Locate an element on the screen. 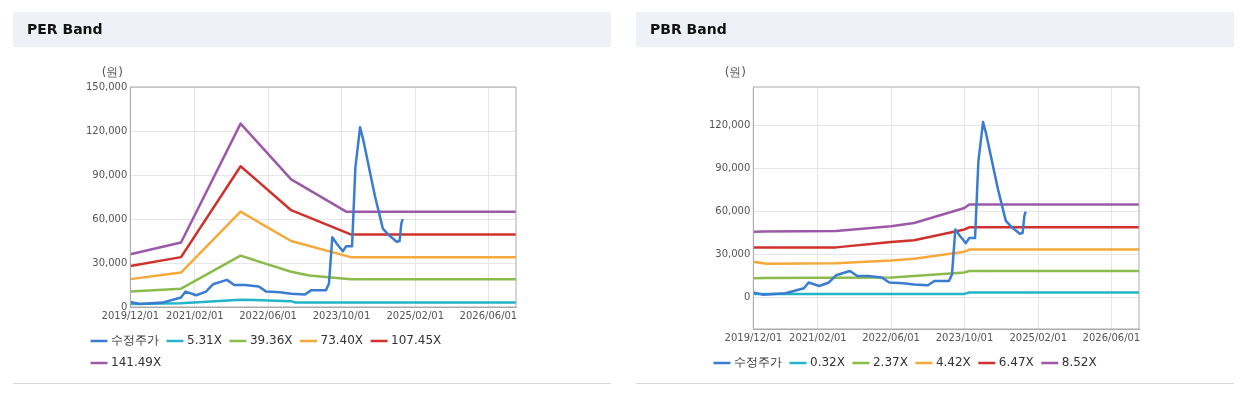 This screenshot has width=1247, height=396. legend-label: 73.40X is located at coordinates (342, 340).